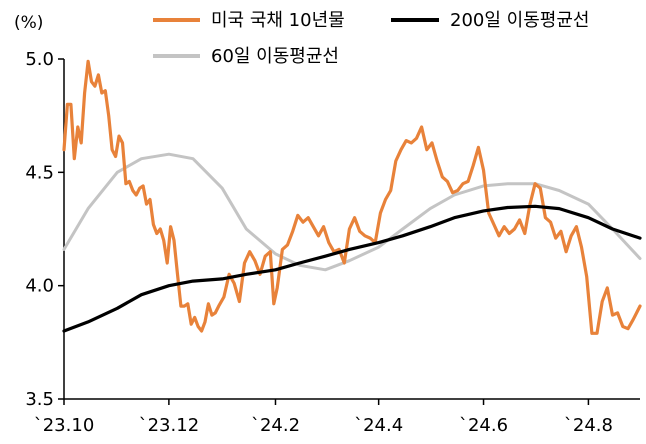 The image size is (646, 444). What do you see at coordinates (39, 172) in the screenshot?
I see `y-tick-label: 4.5` at bounding box center [39, 172].